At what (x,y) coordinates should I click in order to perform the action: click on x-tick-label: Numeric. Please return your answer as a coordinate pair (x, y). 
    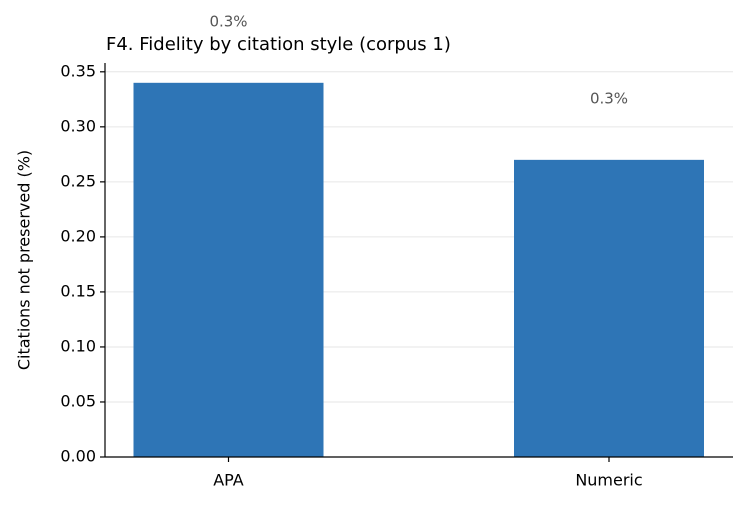
    Looking at the image, I should click on (608, 480).